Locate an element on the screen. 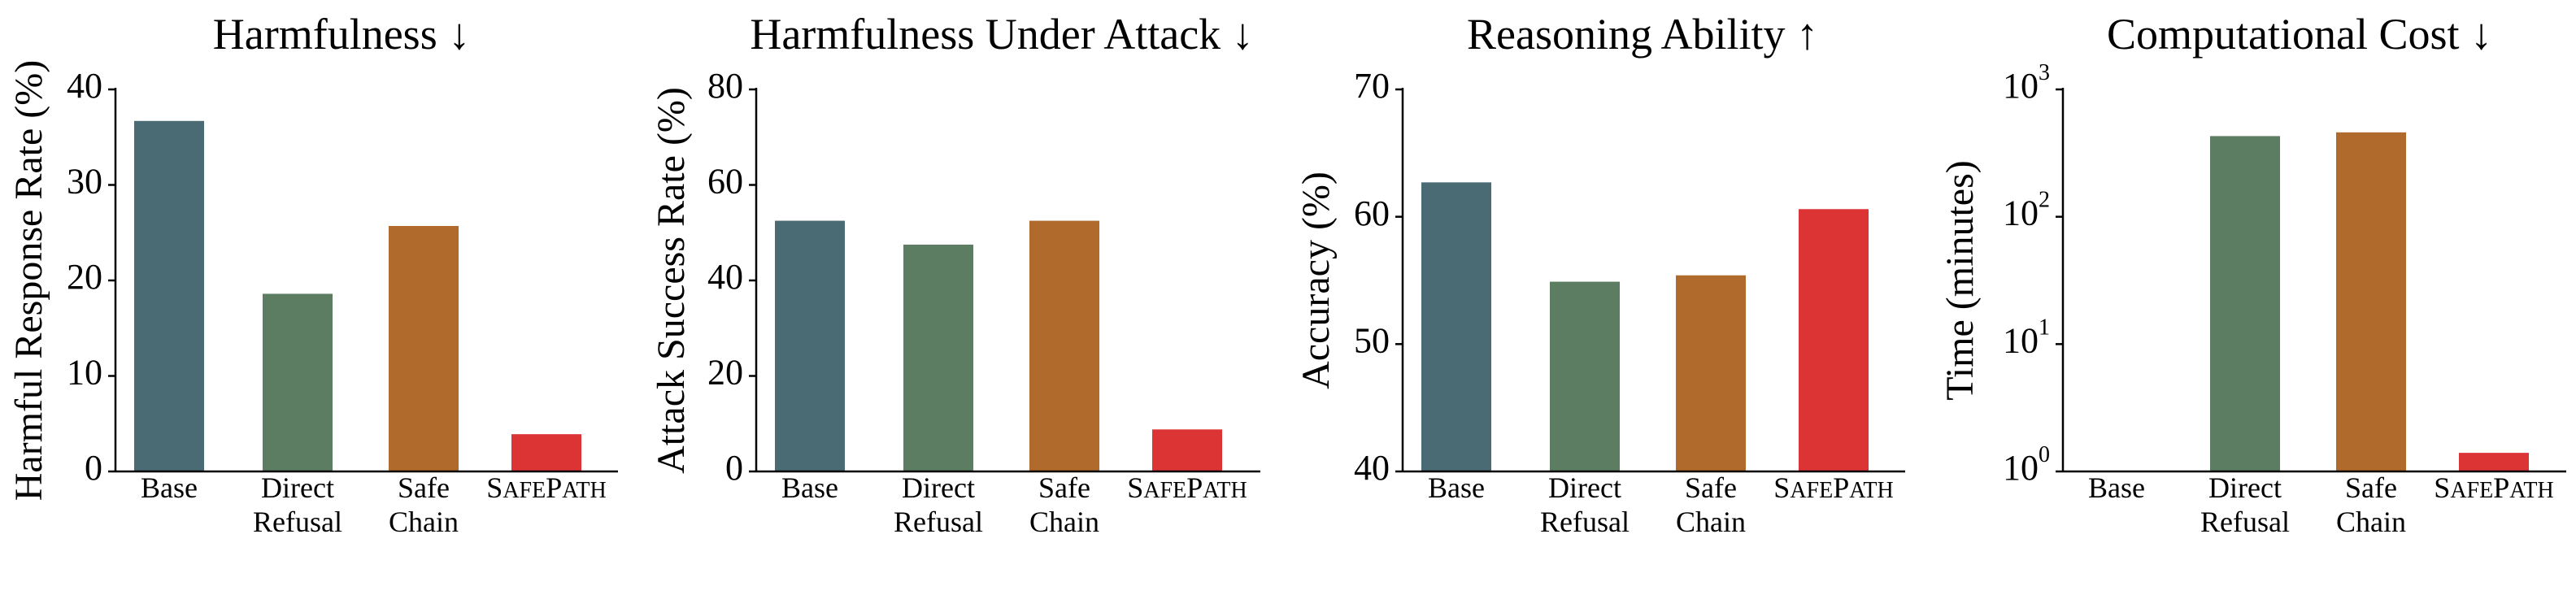 The image size is (2576, 595). y-tick-label: 10¹ is located at coordinates (2027, 338).